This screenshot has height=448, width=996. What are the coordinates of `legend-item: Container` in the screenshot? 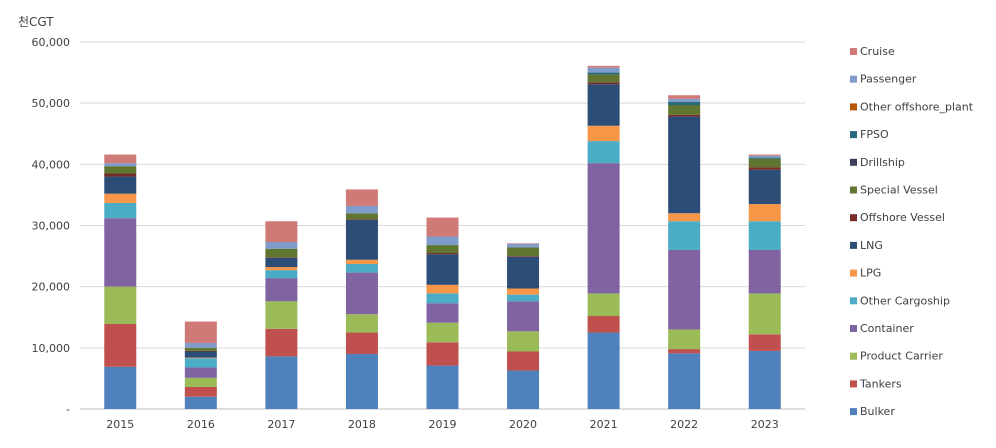 It's located at (882, 328).